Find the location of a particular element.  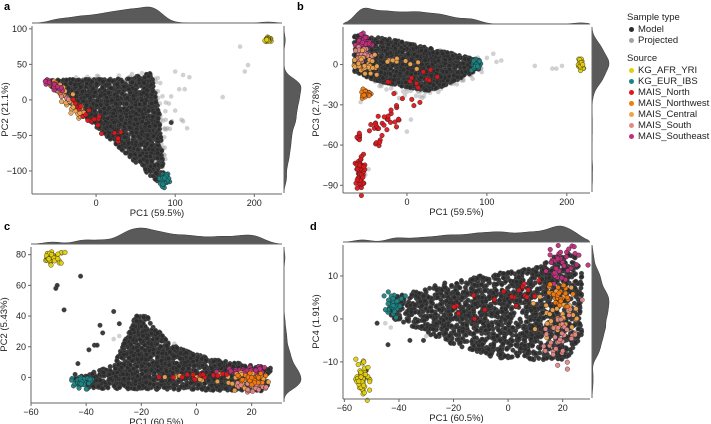

points is located at coordinates (158, 112).